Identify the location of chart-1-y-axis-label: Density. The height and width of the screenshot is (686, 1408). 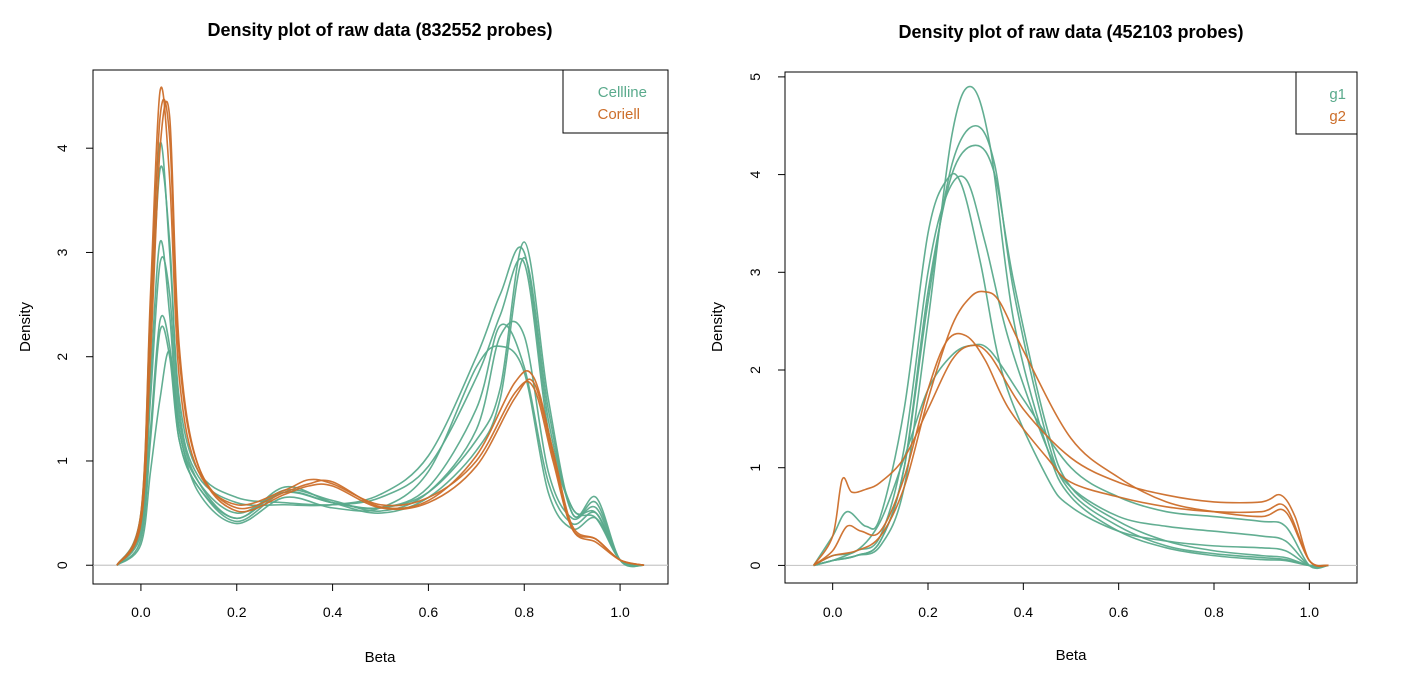
(25, 326).